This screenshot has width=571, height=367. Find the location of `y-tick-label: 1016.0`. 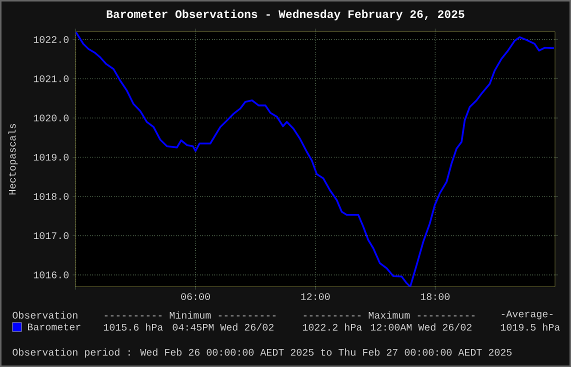

y-tick-label: 1016.0 is located at coordinates (51, 275).